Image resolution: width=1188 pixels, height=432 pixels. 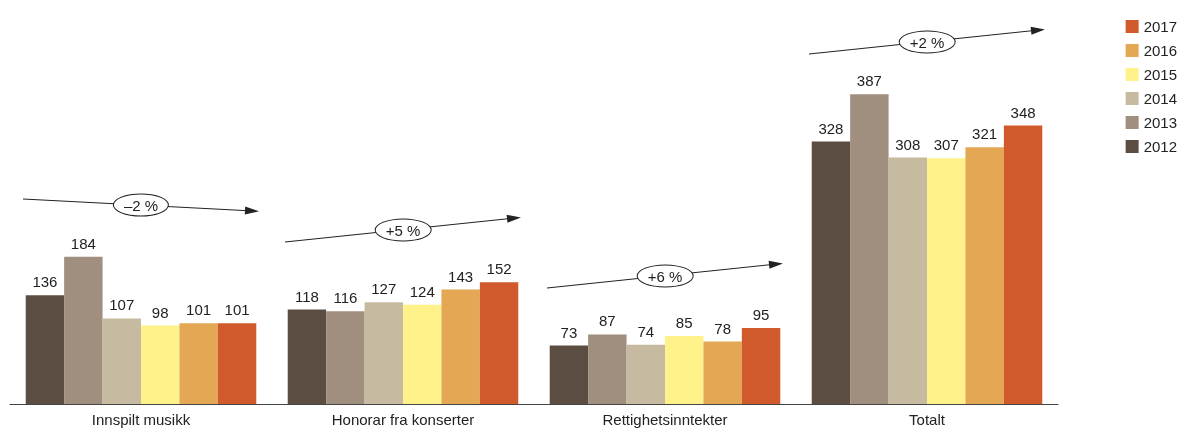 What do you see at coordinates (665, 276) in the screenshot?
I see `annotation: +6 %` at bounding box center [665, 276].